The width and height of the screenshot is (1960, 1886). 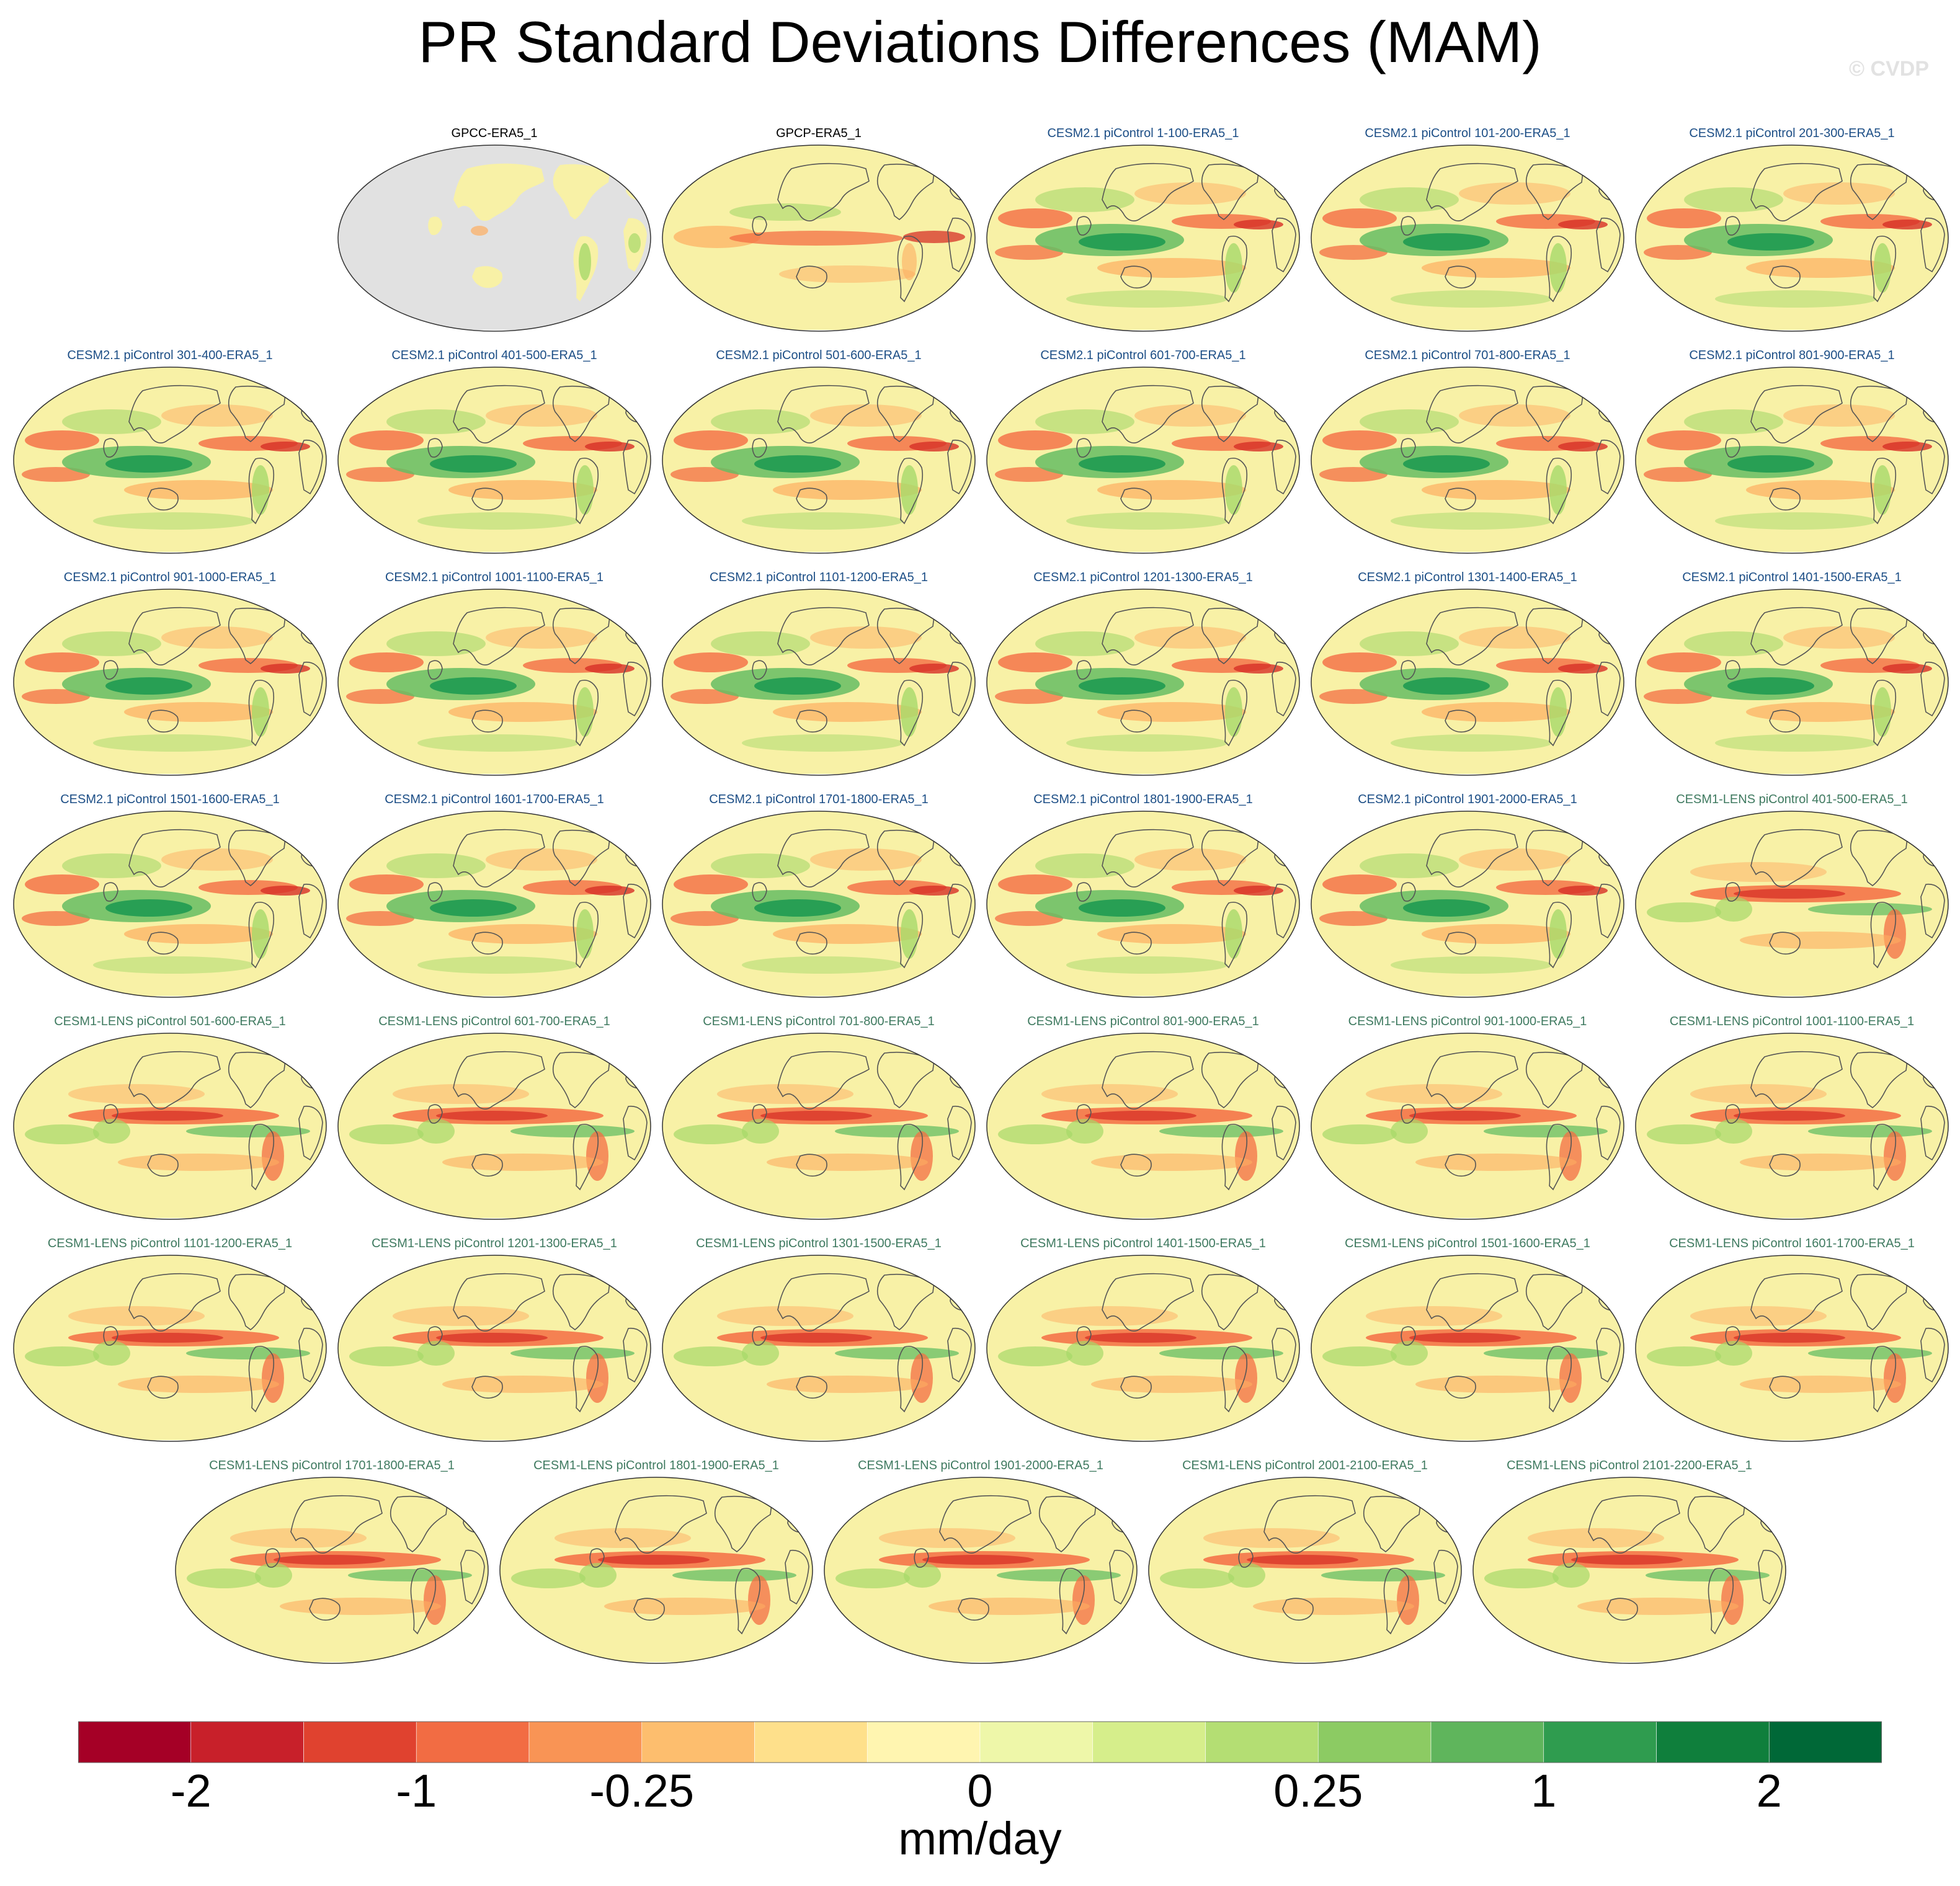 What do you see at coordinates (332, 1465) in the screenshot?
I see `panel-title: CESM1-LENS piControl 1701-1800-ERA5_1` at bounding box center [332, 1465].